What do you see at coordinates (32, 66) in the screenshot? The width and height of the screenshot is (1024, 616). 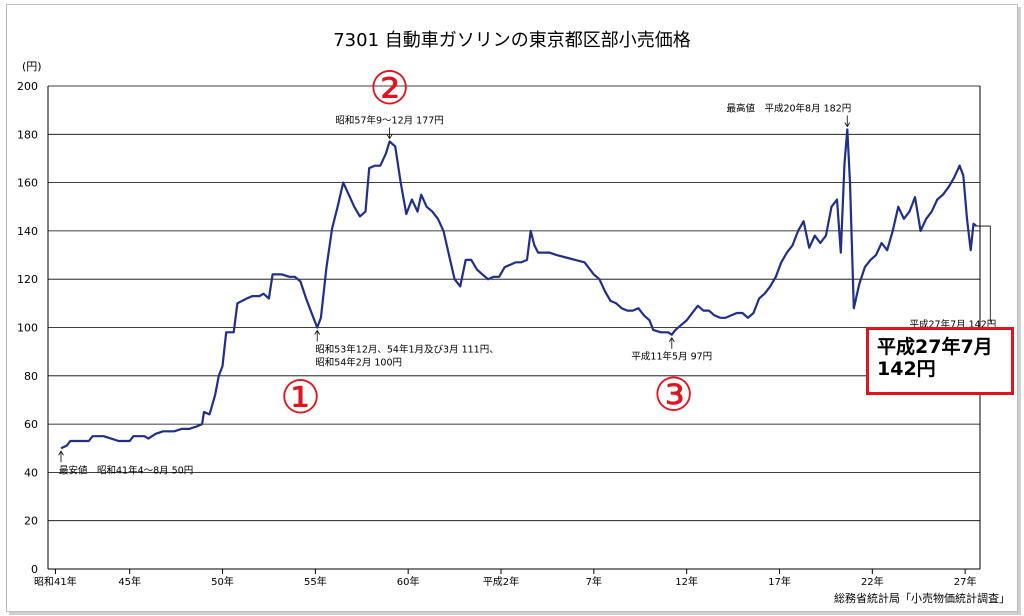 I see `y-axis-unit: (円)` at bounding box center [32, 66].